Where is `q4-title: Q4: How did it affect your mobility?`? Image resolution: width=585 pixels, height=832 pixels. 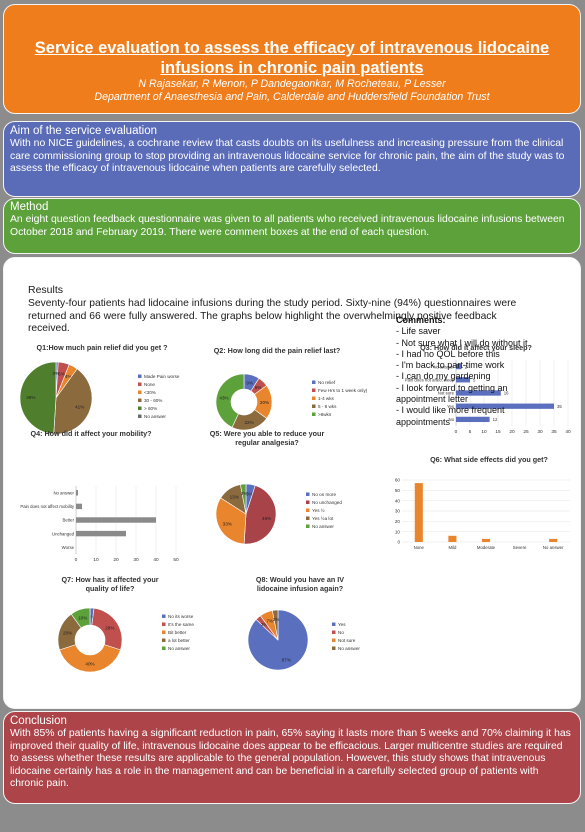
q4-title: Q4: How did it affect your mobility? is located at coordinates (91, 433).